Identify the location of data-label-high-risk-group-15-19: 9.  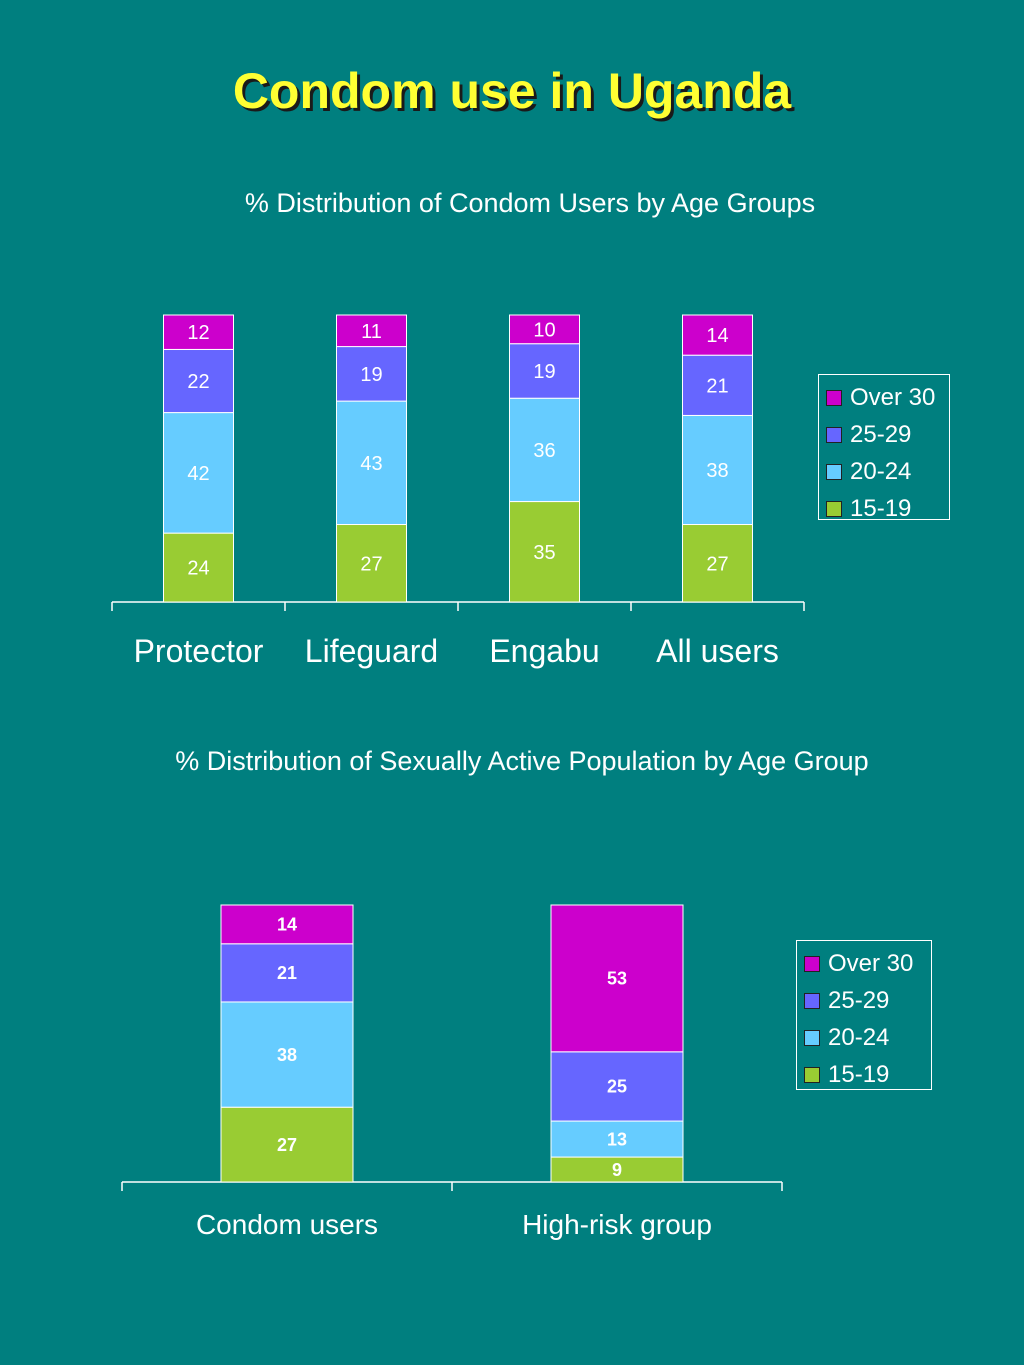
(617, 1170).